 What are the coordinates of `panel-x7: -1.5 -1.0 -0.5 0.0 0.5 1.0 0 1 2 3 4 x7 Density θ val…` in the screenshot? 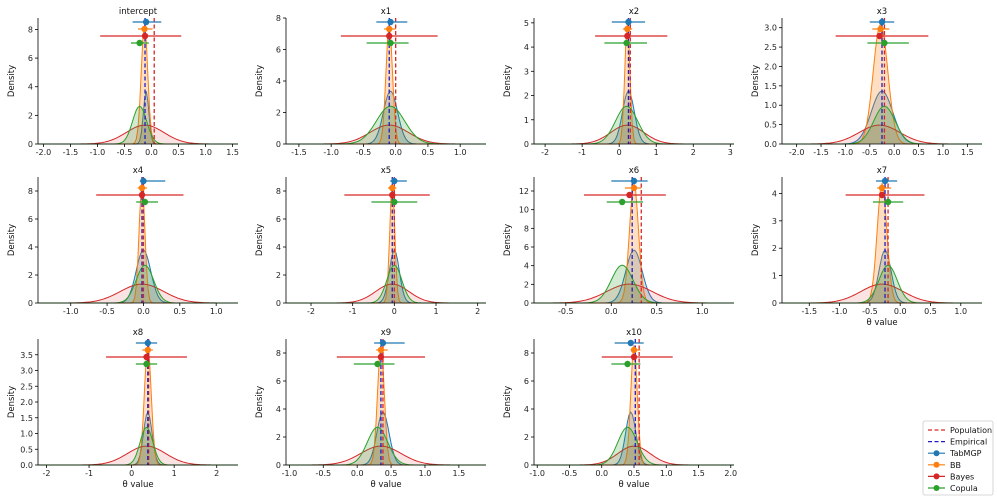 It's located at (866, 247).